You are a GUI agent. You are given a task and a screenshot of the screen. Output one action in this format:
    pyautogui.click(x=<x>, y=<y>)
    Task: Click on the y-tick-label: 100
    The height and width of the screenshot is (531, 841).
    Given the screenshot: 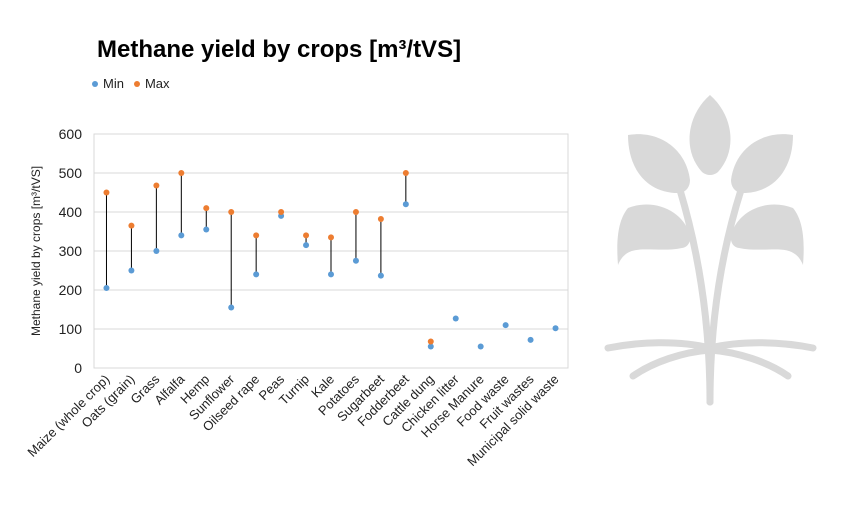 What is the action you would take?
    pyautogui.click(x=71, y=329)
    